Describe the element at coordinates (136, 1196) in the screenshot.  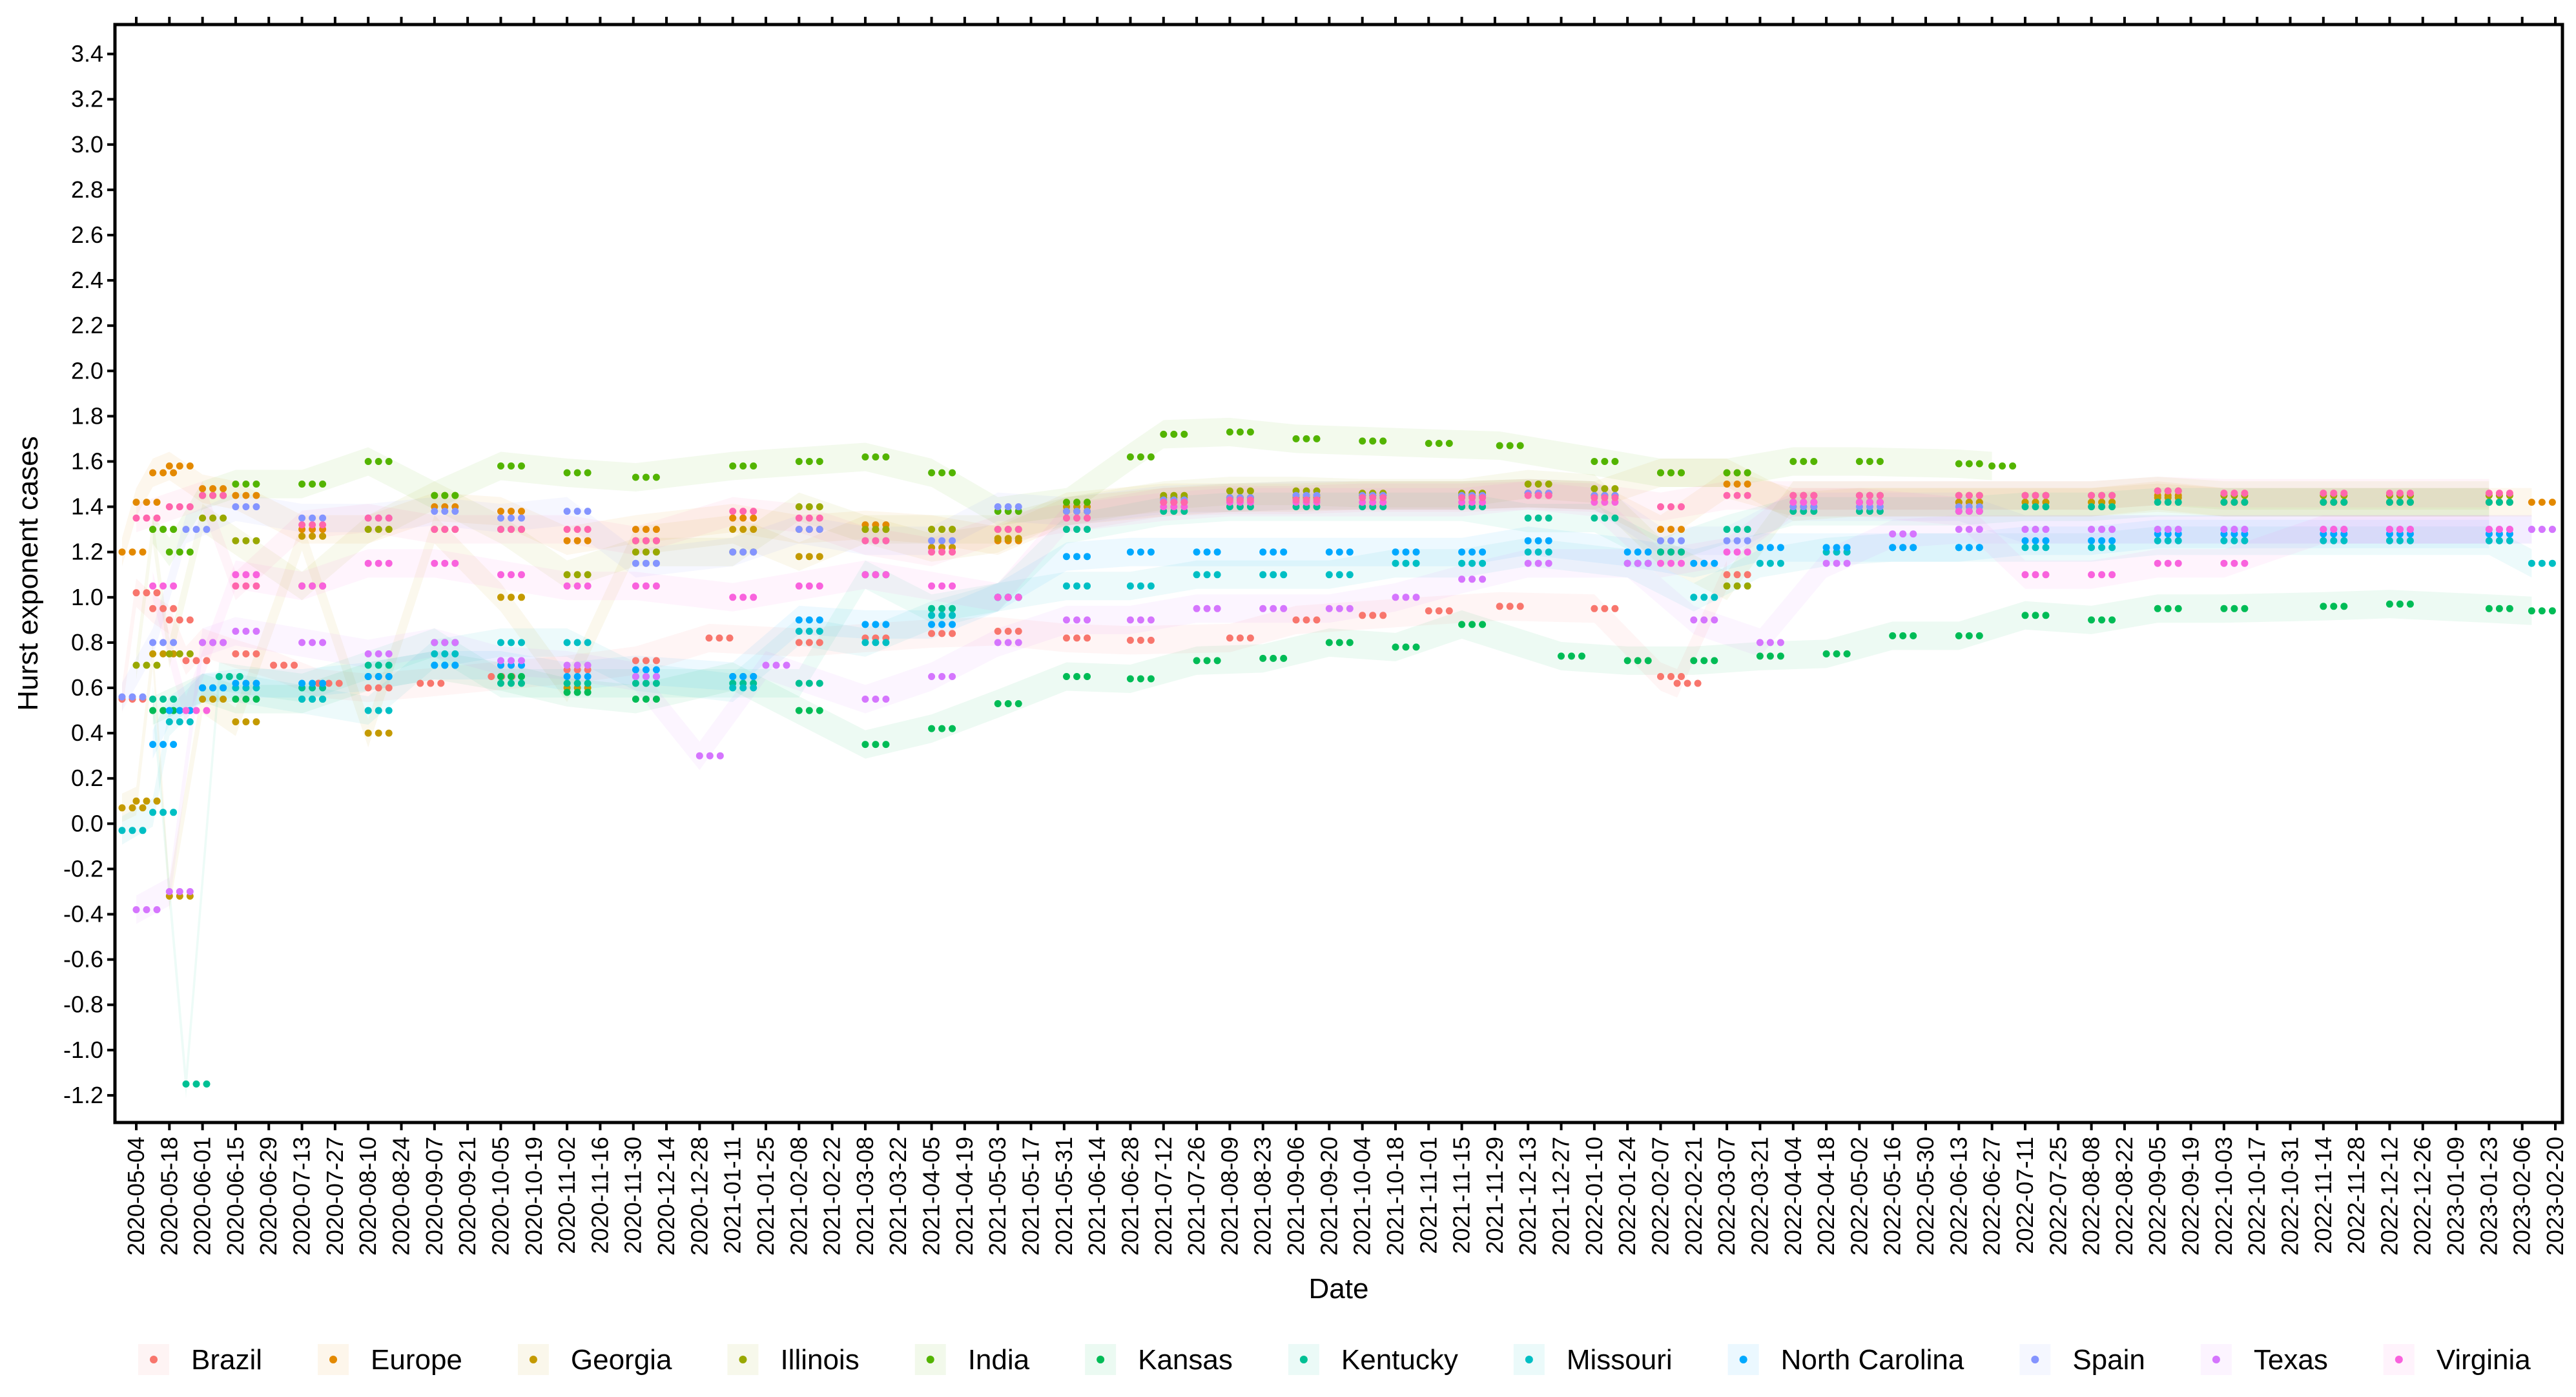
I see `x-tick-label: 2020-05-04` at that location.